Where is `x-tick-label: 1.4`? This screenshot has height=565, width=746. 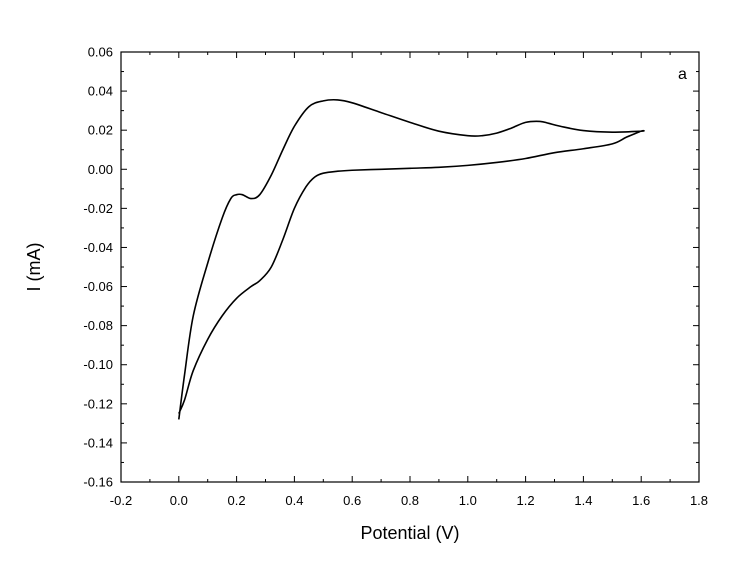 x-tick-label: 1.4 is located at coordinates (583, 500).